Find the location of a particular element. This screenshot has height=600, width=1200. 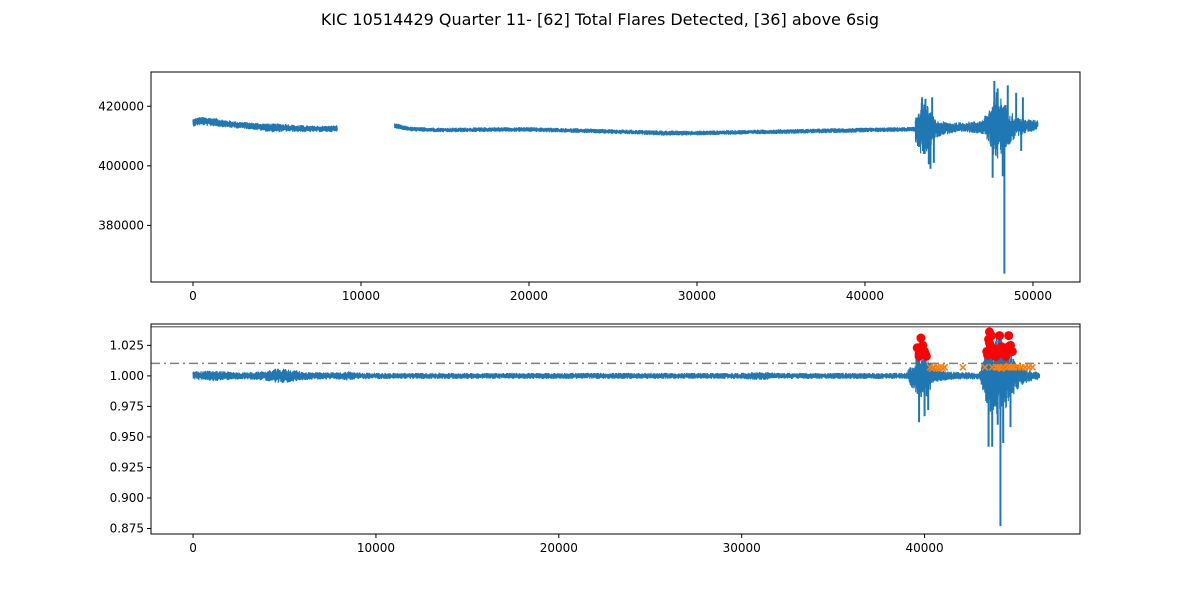

y-tick-label: 380000 is located at coordinates (121, 225).